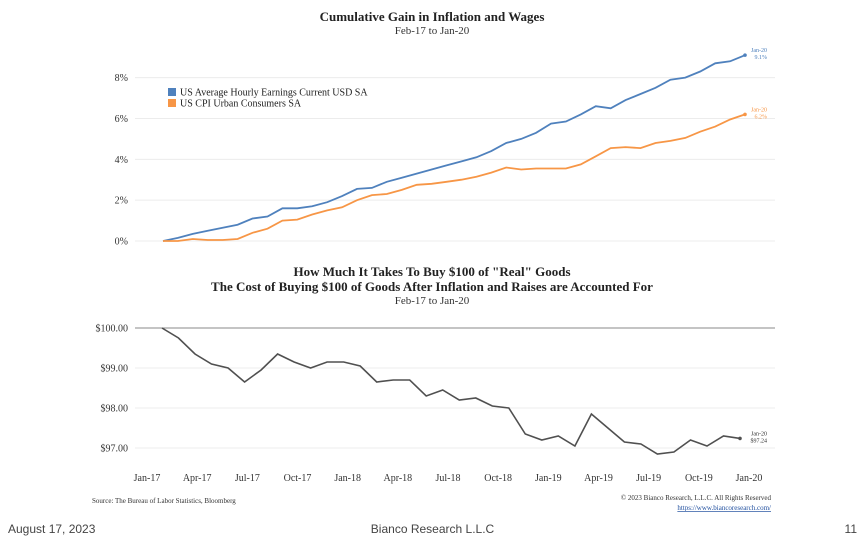 The height and width of the screenshot is (544, 865). I want to click on footer-company: Bianco Research L.L.C, so click(432, 529).